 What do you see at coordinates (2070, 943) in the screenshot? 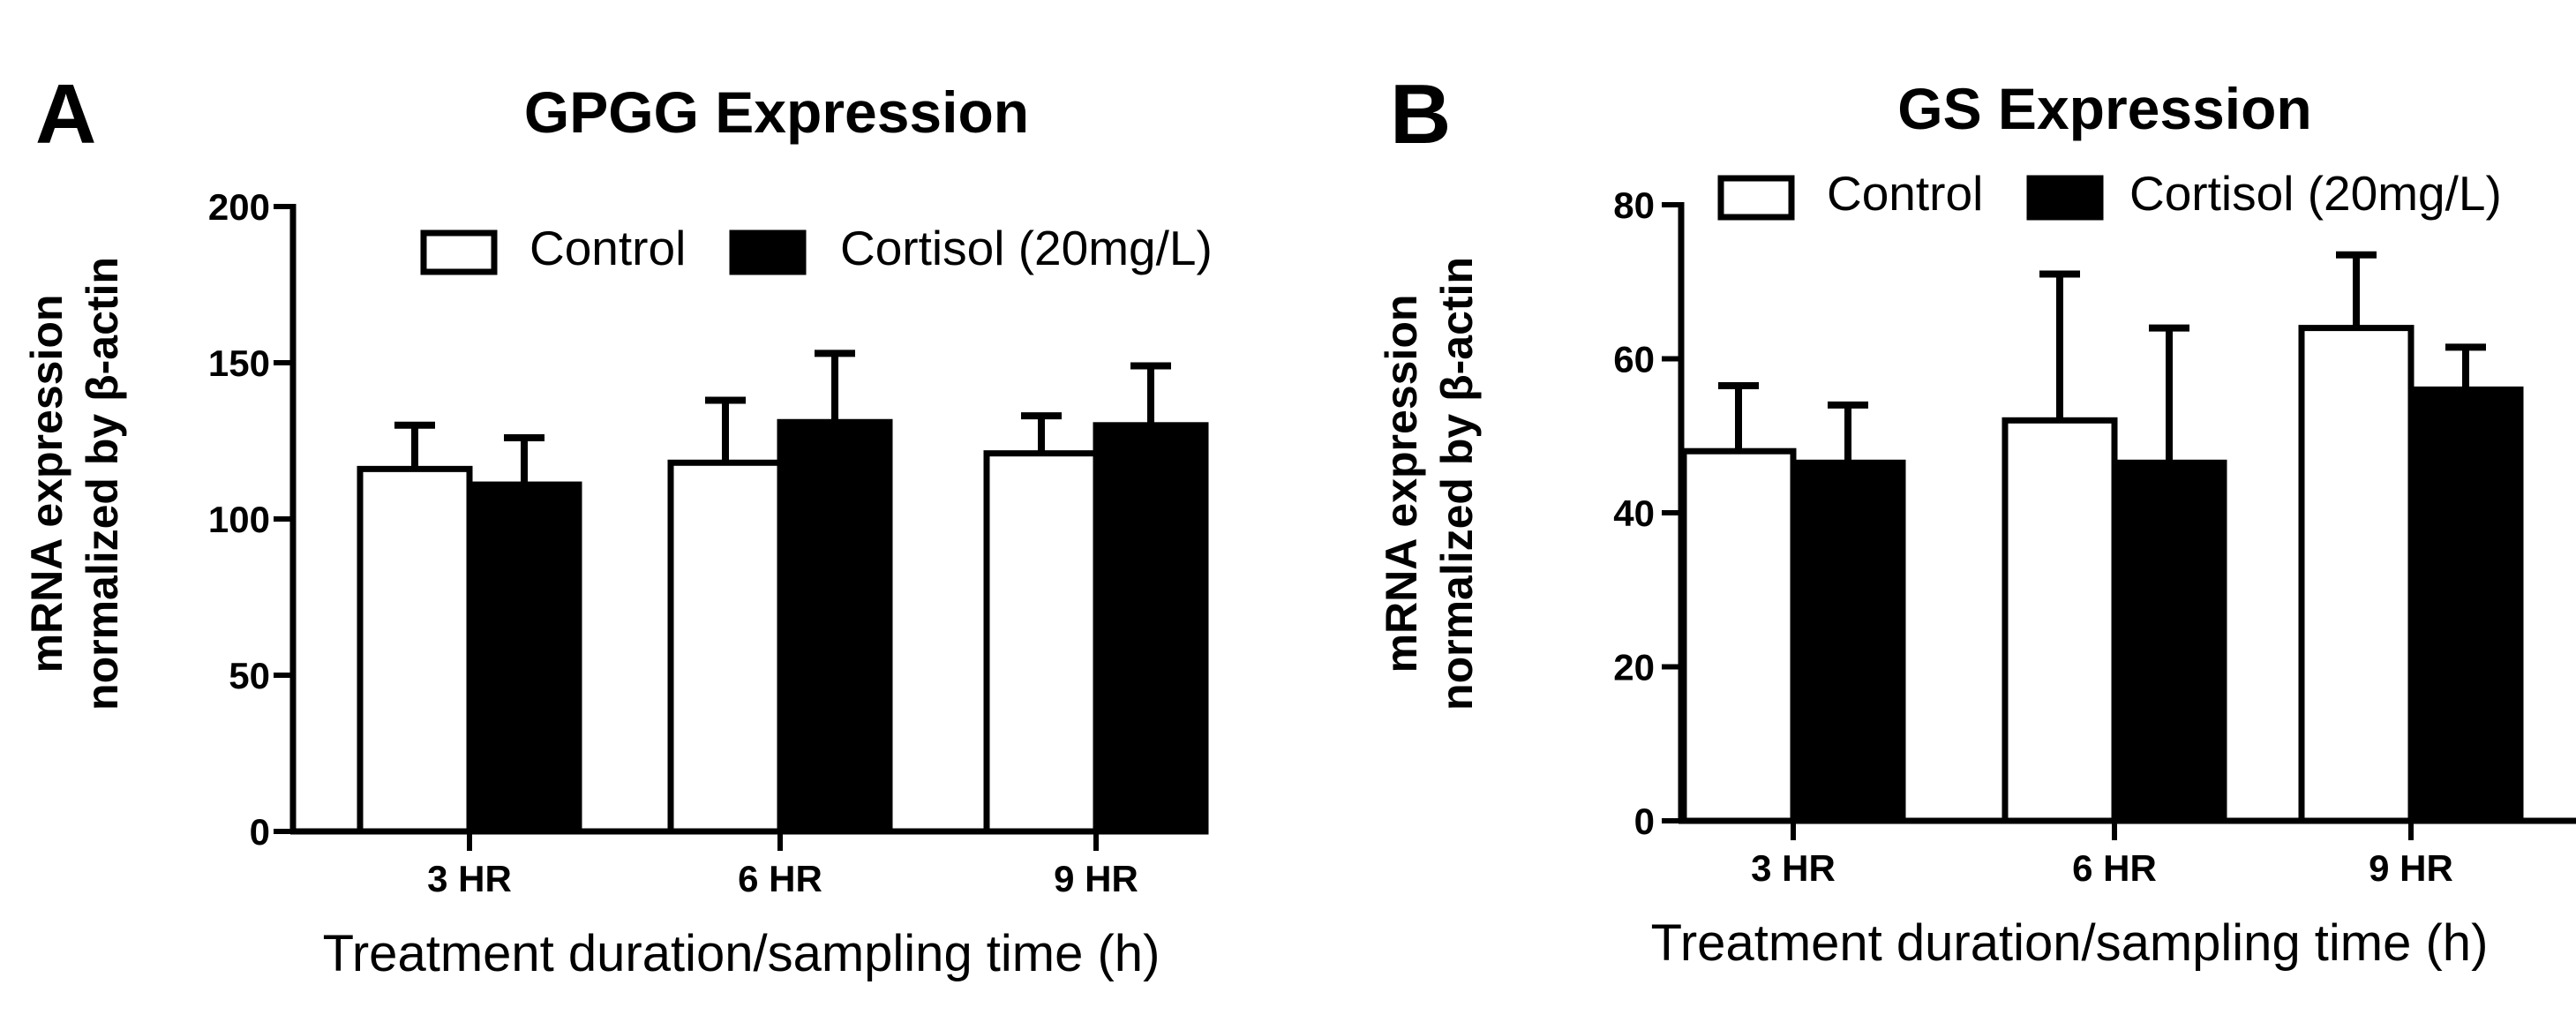
I see `x-axis-label-b: Treatment duration/sampling time (h)` at bounding box center [2070, 943].